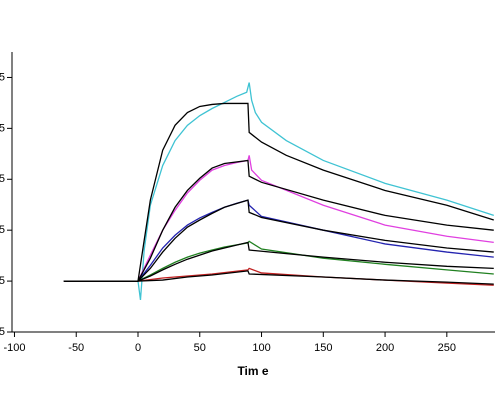  I want to click on x-tick-label: 100, so click(261, 348).